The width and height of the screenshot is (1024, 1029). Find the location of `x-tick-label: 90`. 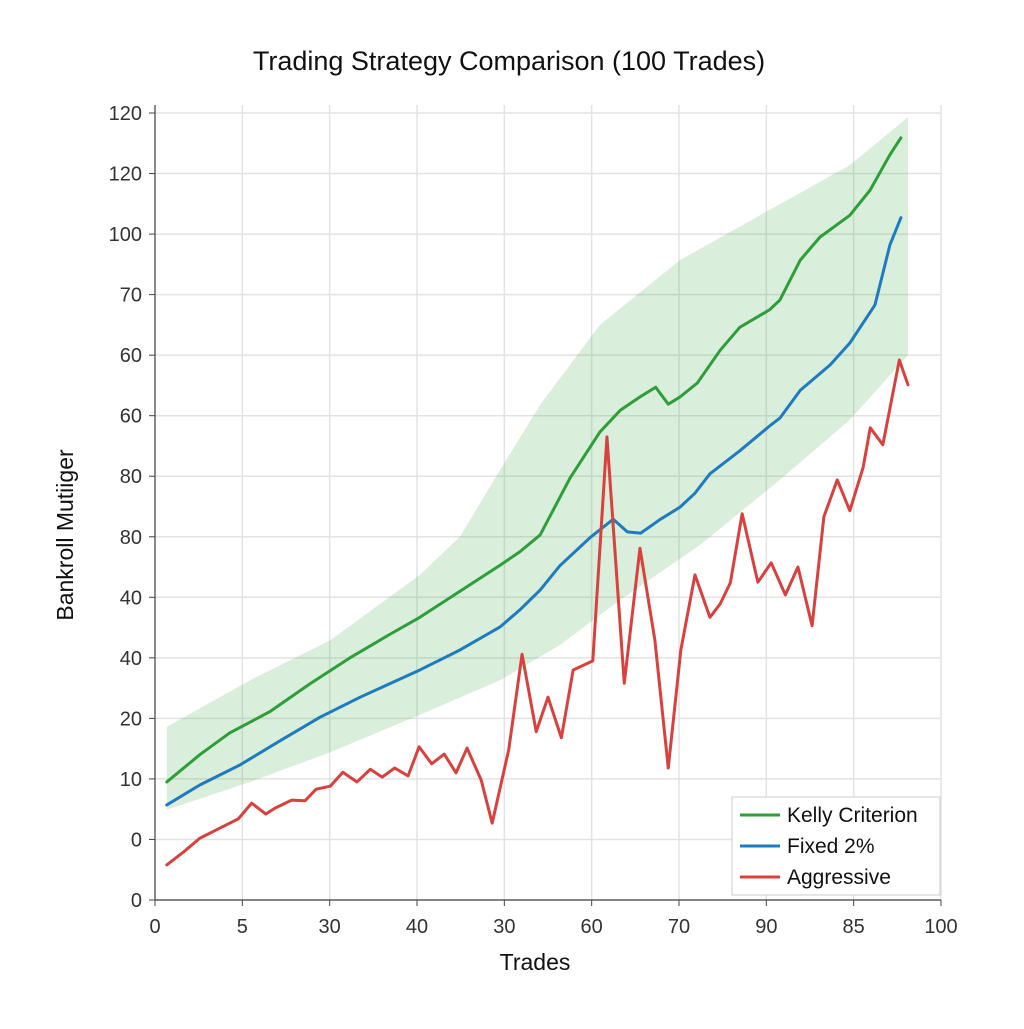

x-tick-label: 90 is located at coordinates (766, 927).